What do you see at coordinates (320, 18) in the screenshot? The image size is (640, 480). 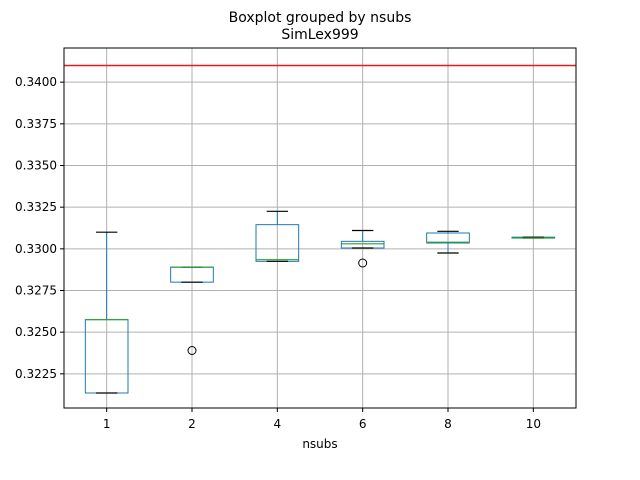 I see `chart-title: Boxplot grouped by nsubs` at bounding box center [320, 18].